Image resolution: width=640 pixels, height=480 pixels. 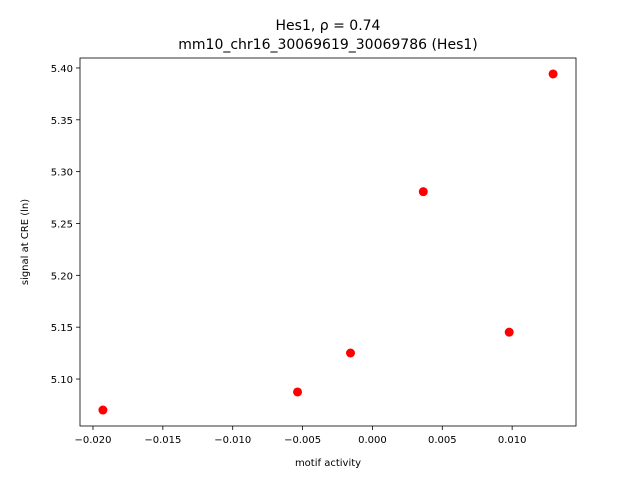 What do you see at coordinates (62, 69) in the screenshot?
I see `y-tick-label: 5.40` at bounding box center [62, 69].